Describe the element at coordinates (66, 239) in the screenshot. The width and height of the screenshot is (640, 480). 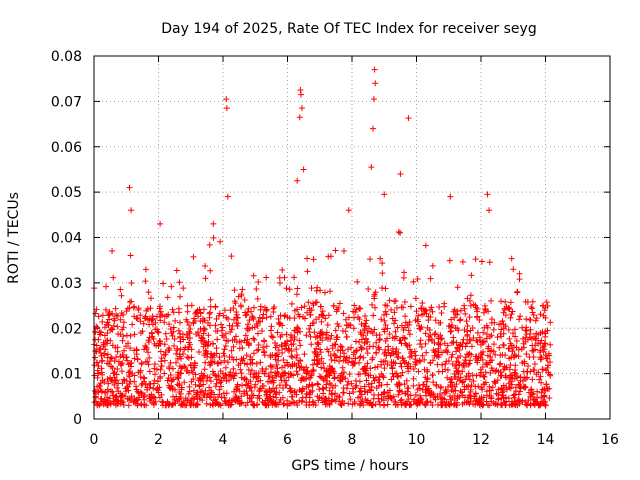
I see `y-tick-label: 0.04` at that location.